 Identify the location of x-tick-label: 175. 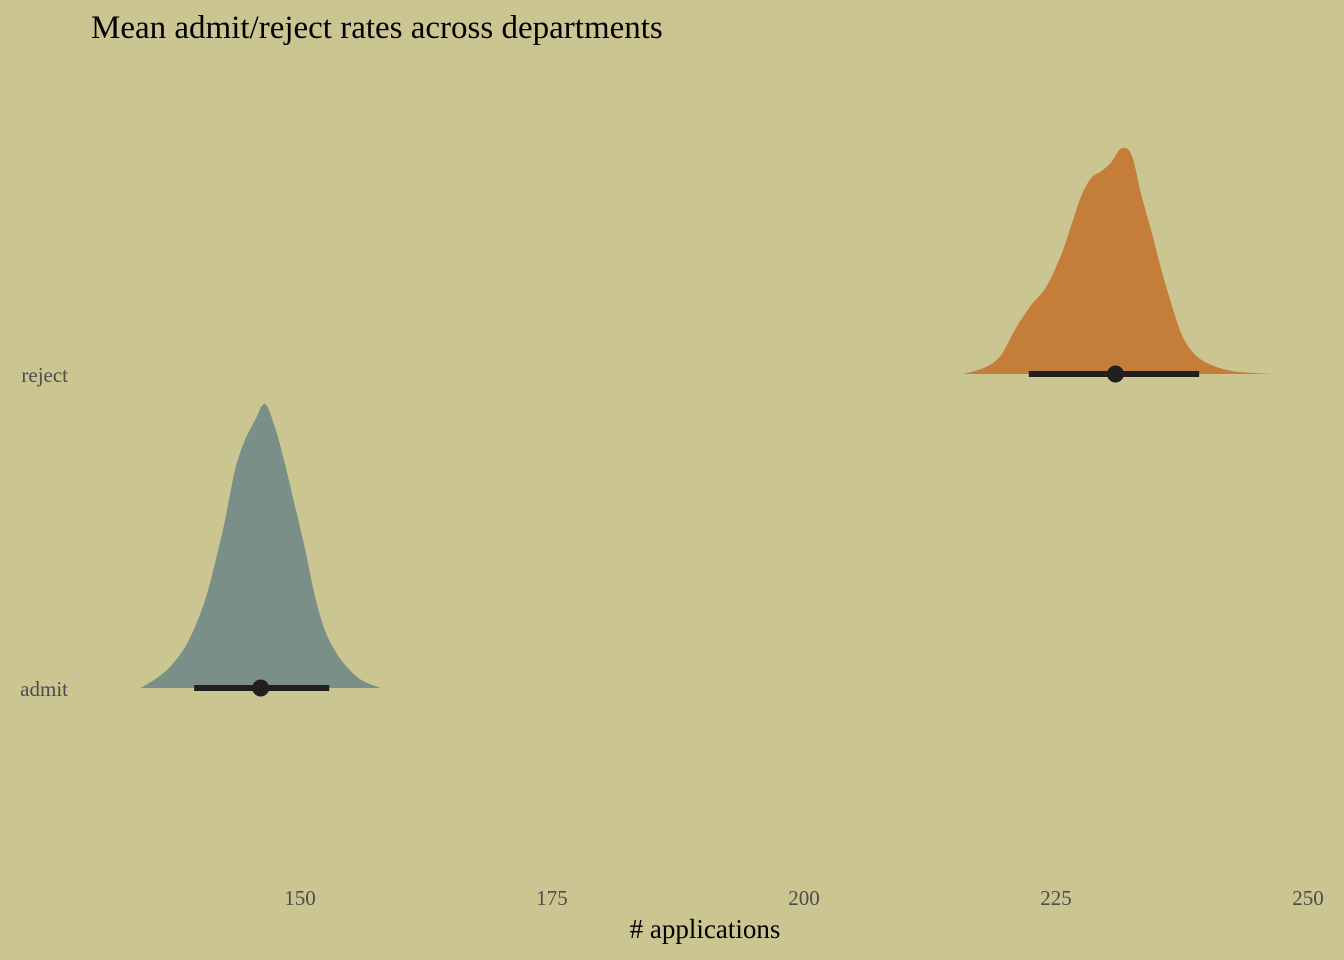
(552, 898).